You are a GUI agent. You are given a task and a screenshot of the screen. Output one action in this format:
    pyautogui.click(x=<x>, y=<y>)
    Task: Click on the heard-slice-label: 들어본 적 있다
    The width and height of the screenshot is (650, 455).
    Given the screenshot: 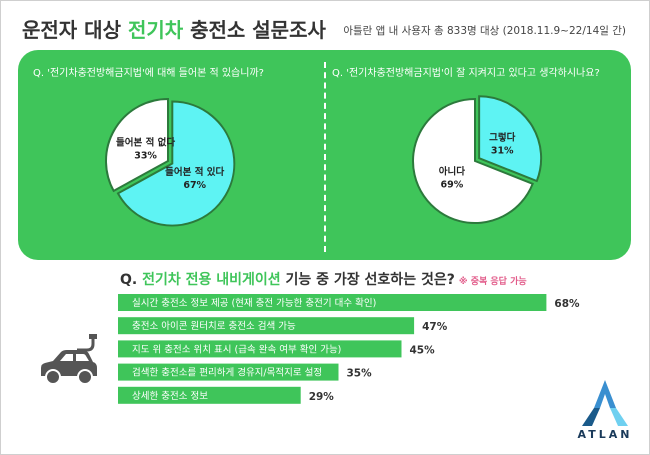 What is the action you would take?
    pyautogui.click(x=194, y=172)
    